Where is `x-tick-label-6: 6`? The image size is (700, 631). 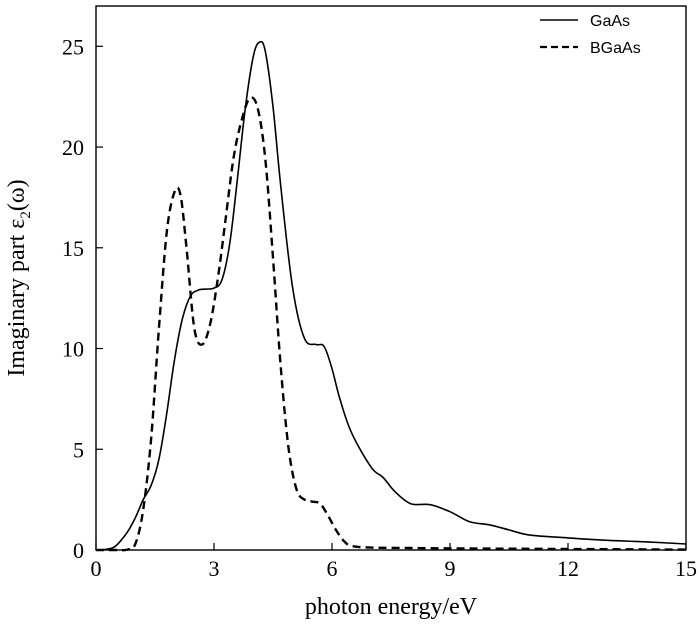
x-tick-label-6: 6 is located at coordinates (332, 568).